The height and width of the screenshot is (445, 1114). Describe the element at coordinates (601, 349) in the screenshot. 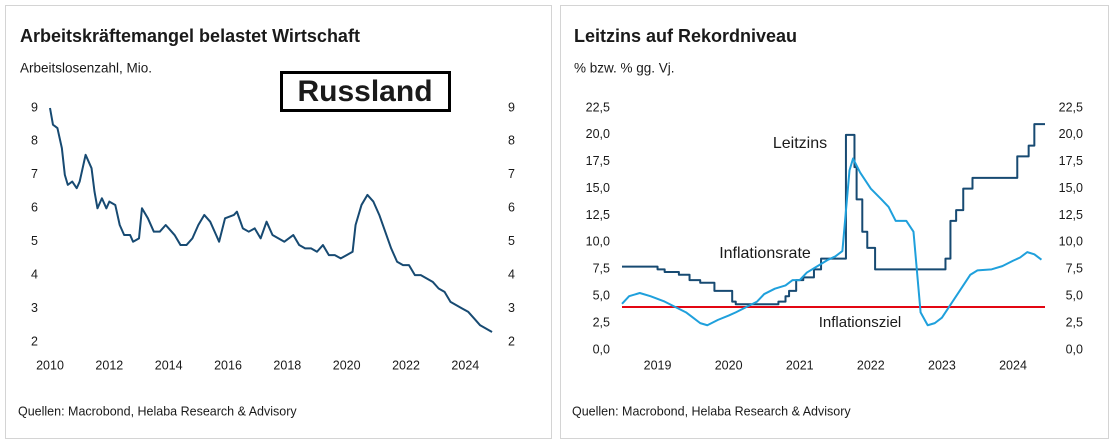

I see `y-tick-label: 0,0` at that location.